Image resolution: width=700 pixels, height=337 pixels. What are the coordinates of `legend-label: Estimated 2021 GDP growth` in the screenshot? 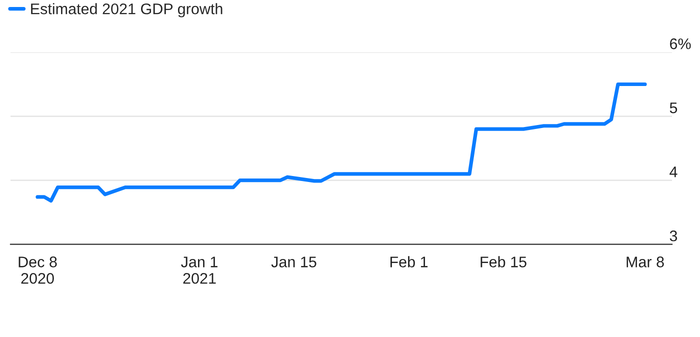 It's located at (126, 10).